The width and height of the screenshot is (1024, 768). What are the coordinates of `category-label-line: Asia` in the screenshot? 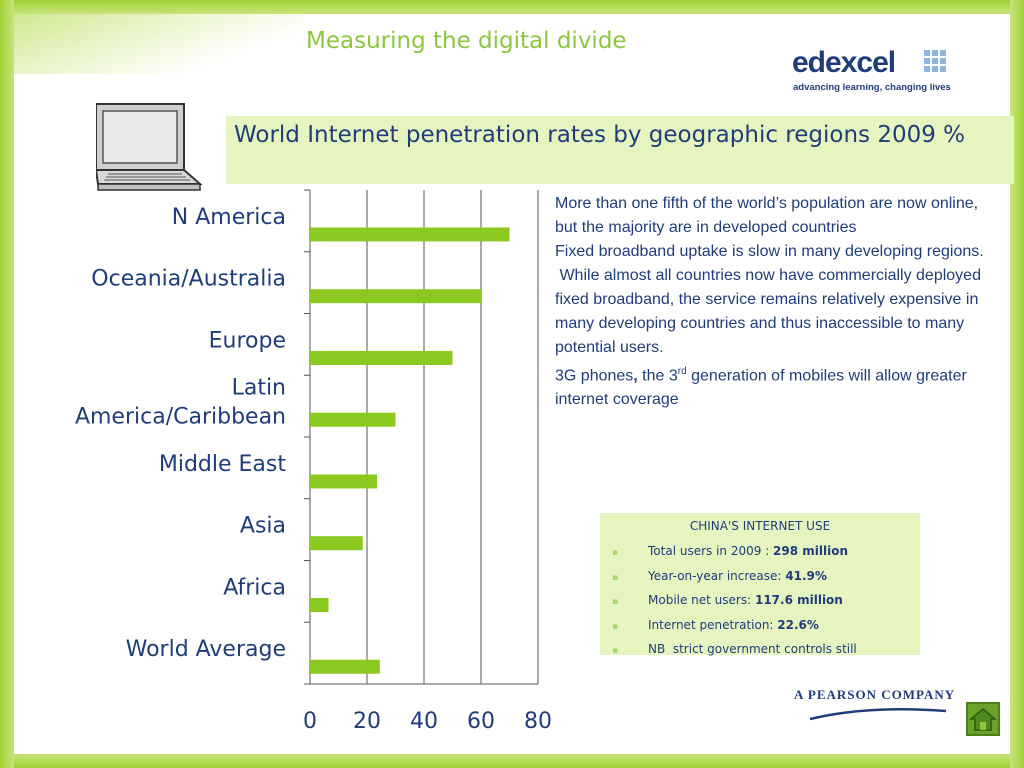 It's located at (263, 526).